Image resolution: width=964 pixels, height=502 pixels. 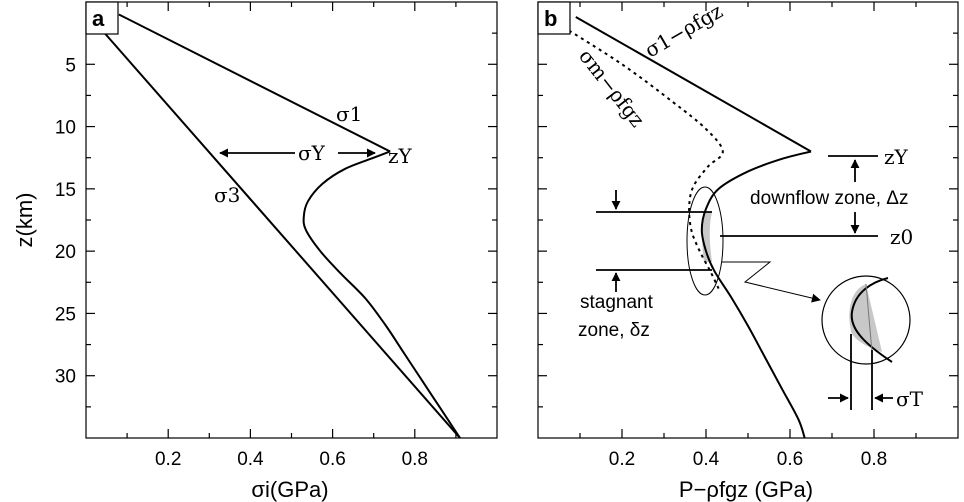 What do you see at coordinates (291, 459) in the screenshot?
I see `panel-a-x-tick-labels: 0.2 0.4 0.6 0.8` at bounding box center [291, 459].